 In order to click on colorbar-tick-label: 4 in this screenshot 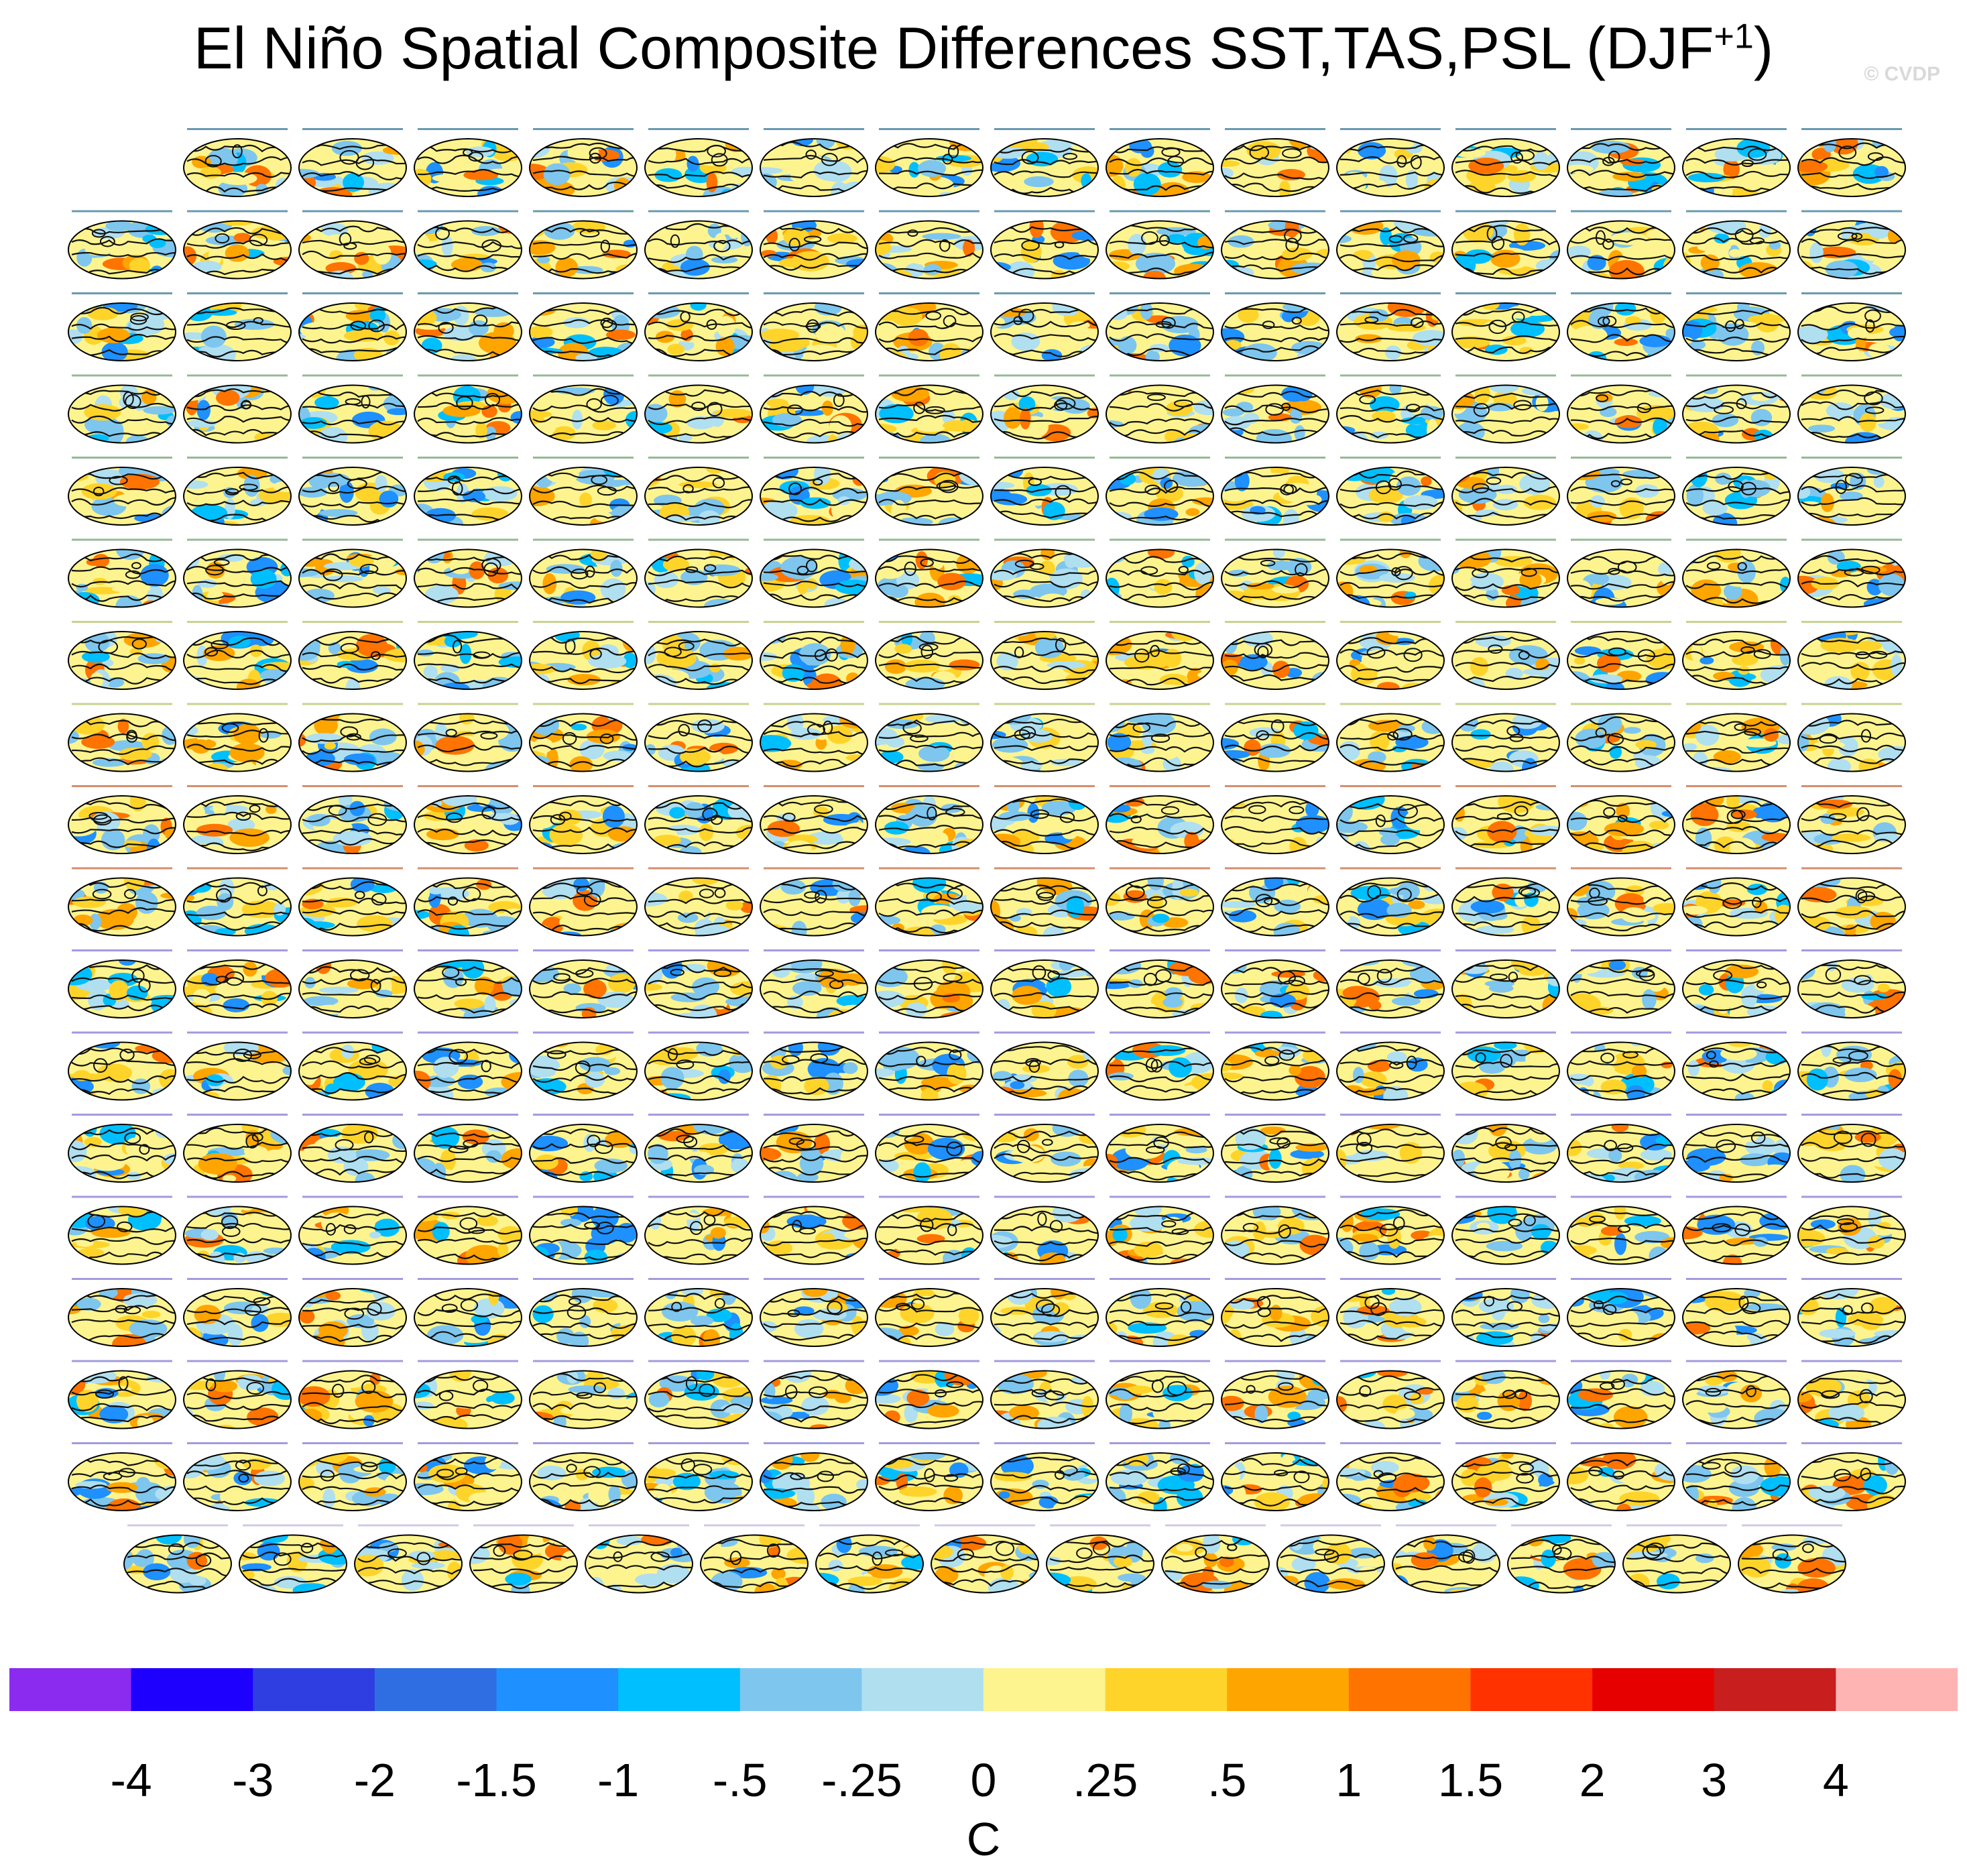, I will do `click(1835, 1780)`.